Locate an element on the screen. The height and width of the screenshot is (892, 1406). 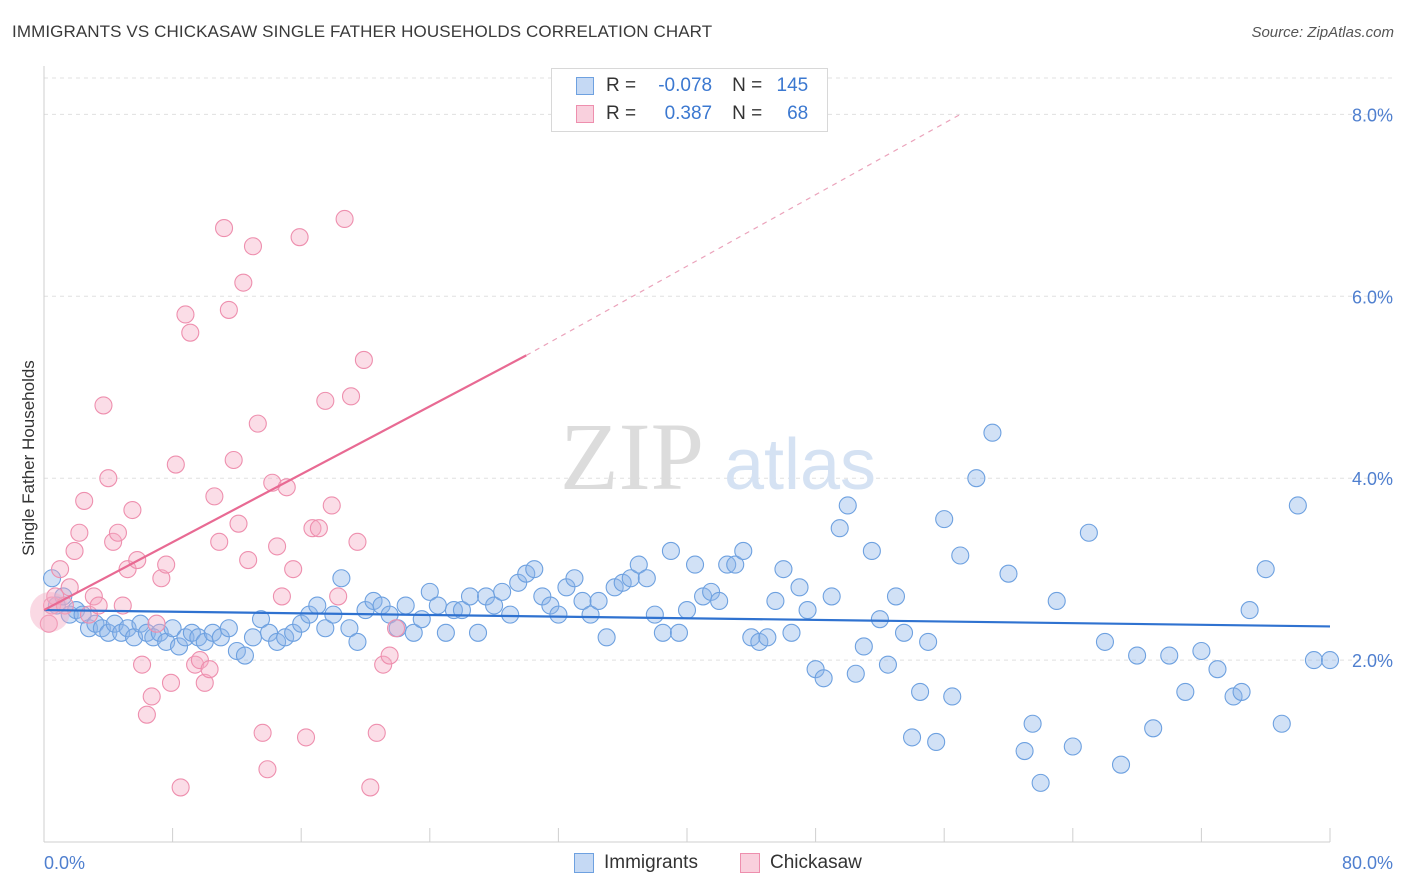
chickasaw-point-large is located at coordinates (50, 612).